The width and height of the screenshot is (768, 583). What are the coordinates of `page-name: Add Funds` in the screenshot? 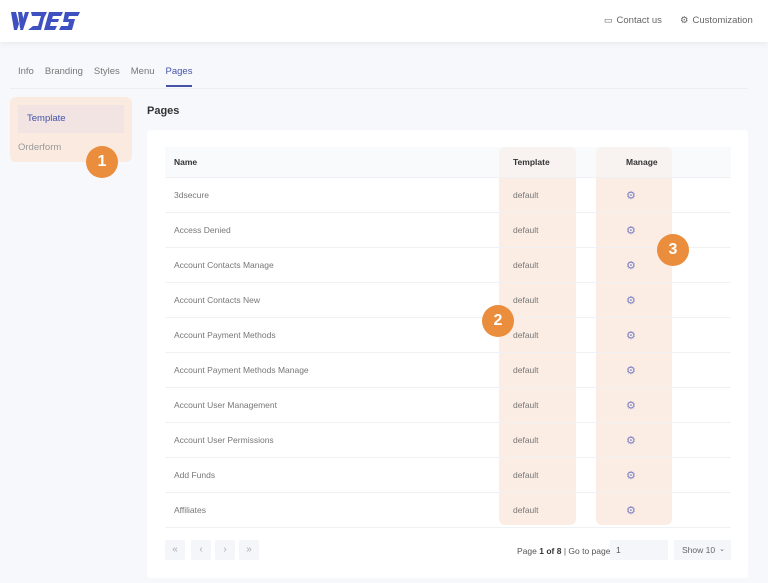 It's located at (195, 475).